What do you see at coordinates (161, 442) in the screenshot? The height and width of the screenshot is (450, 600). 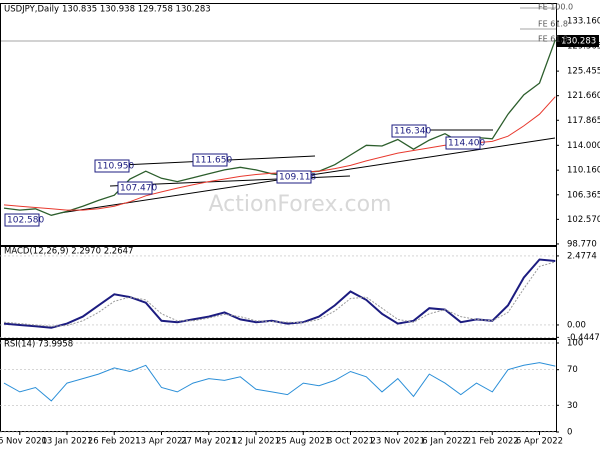 I see `x-tick-label: 13 Apr 2021` at bounding box center [161, 442].